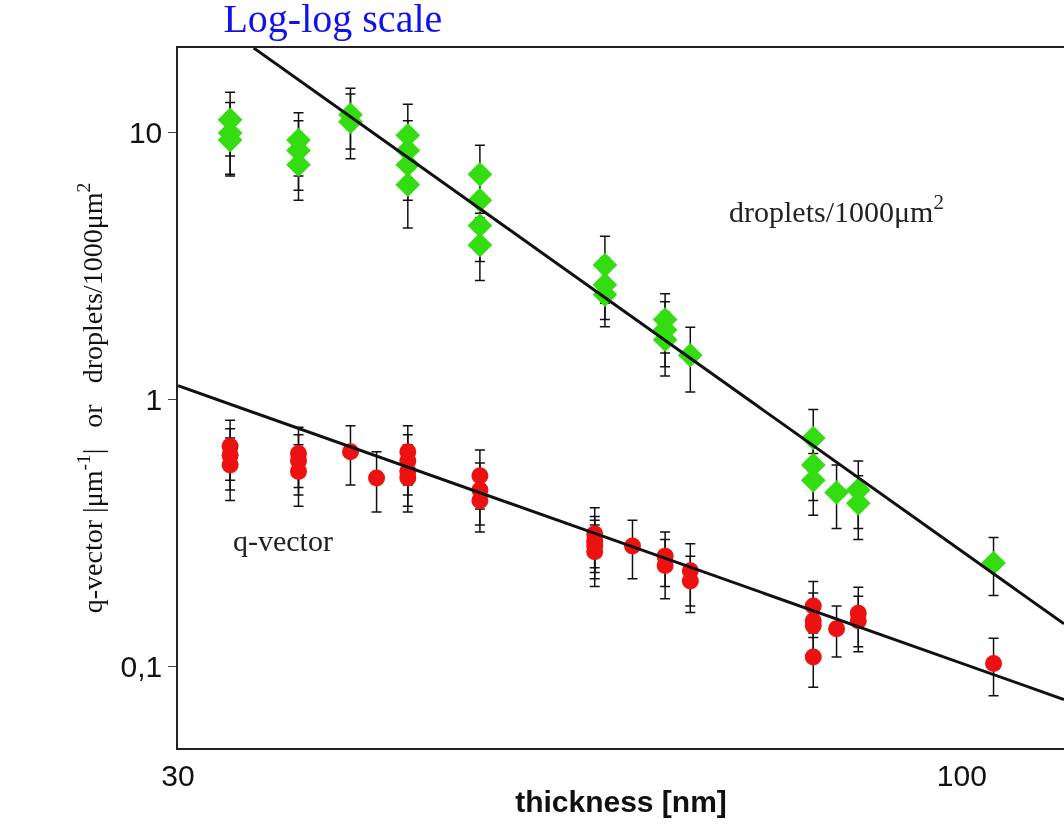  Describe the element at coordinates (961, 775) in the screenshot. I see `x-tick-label: 100` at that location.